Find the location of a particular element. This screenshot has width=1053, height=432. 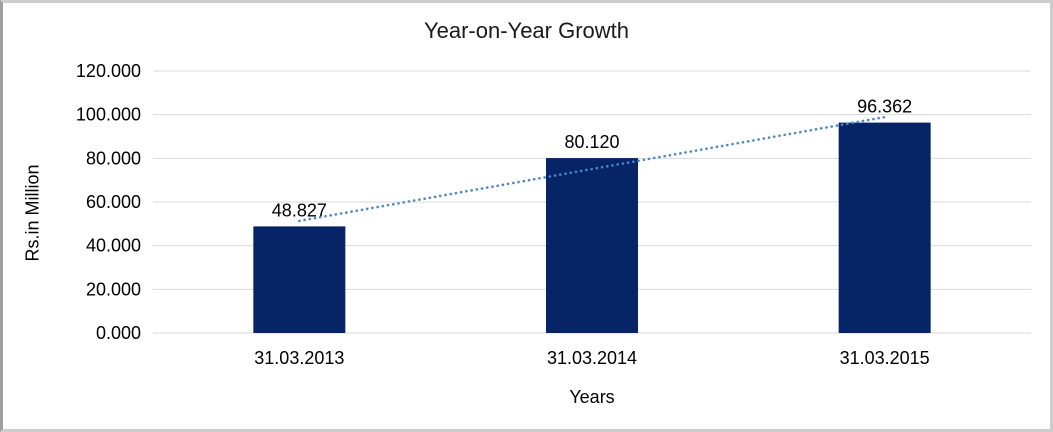

y-tick-label: 80.000 is located at coordinates (113, 158).